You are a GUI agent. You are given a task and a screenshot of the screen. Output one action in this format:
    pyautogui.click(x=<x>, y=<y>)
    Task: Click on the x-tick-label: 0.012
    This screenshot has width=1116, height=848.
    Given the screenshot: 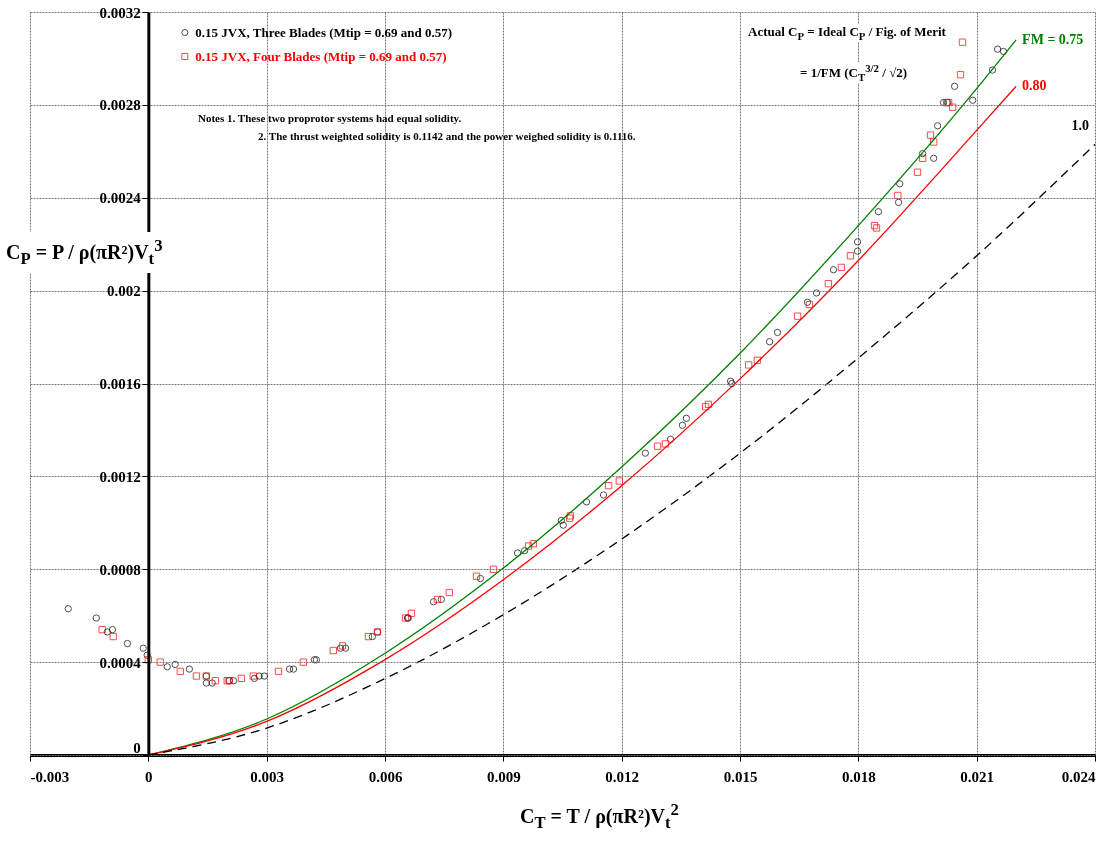 What is the action you would take?
    pyautogui.click(x=622, y=776)
    